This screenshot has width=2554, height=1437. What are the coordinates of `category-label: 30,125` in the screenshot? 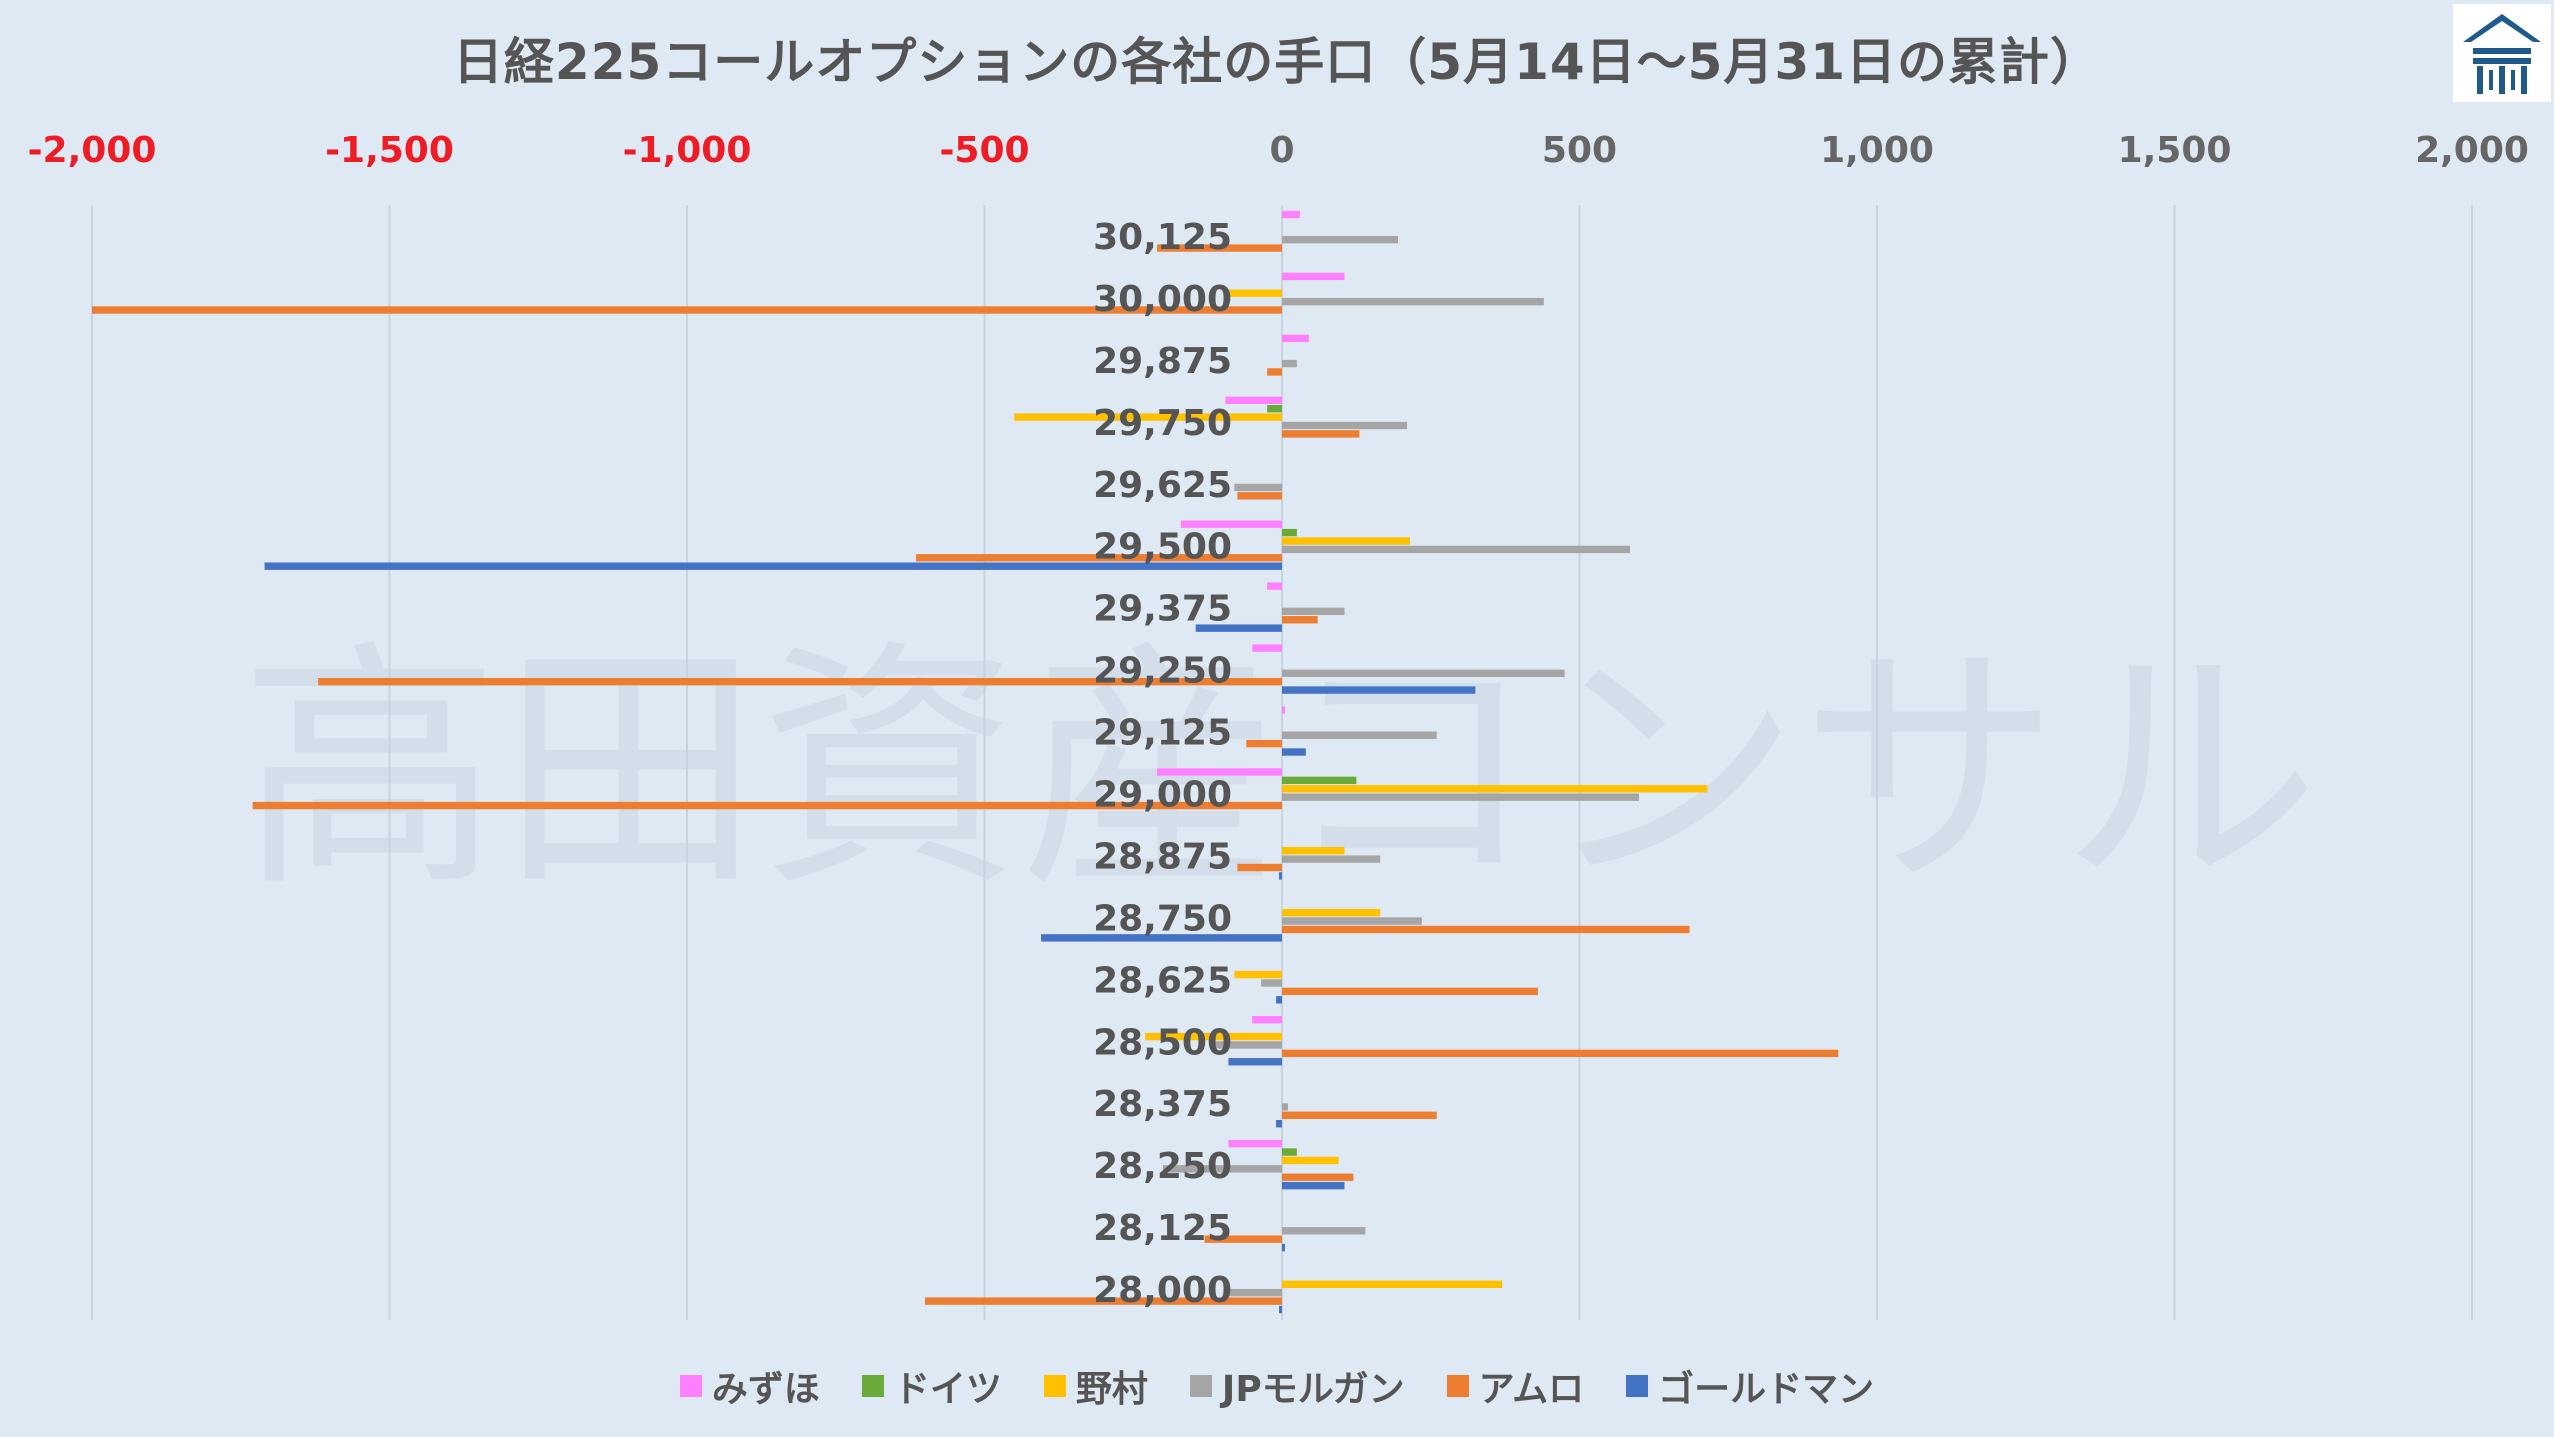 It's located at (1162, 237).